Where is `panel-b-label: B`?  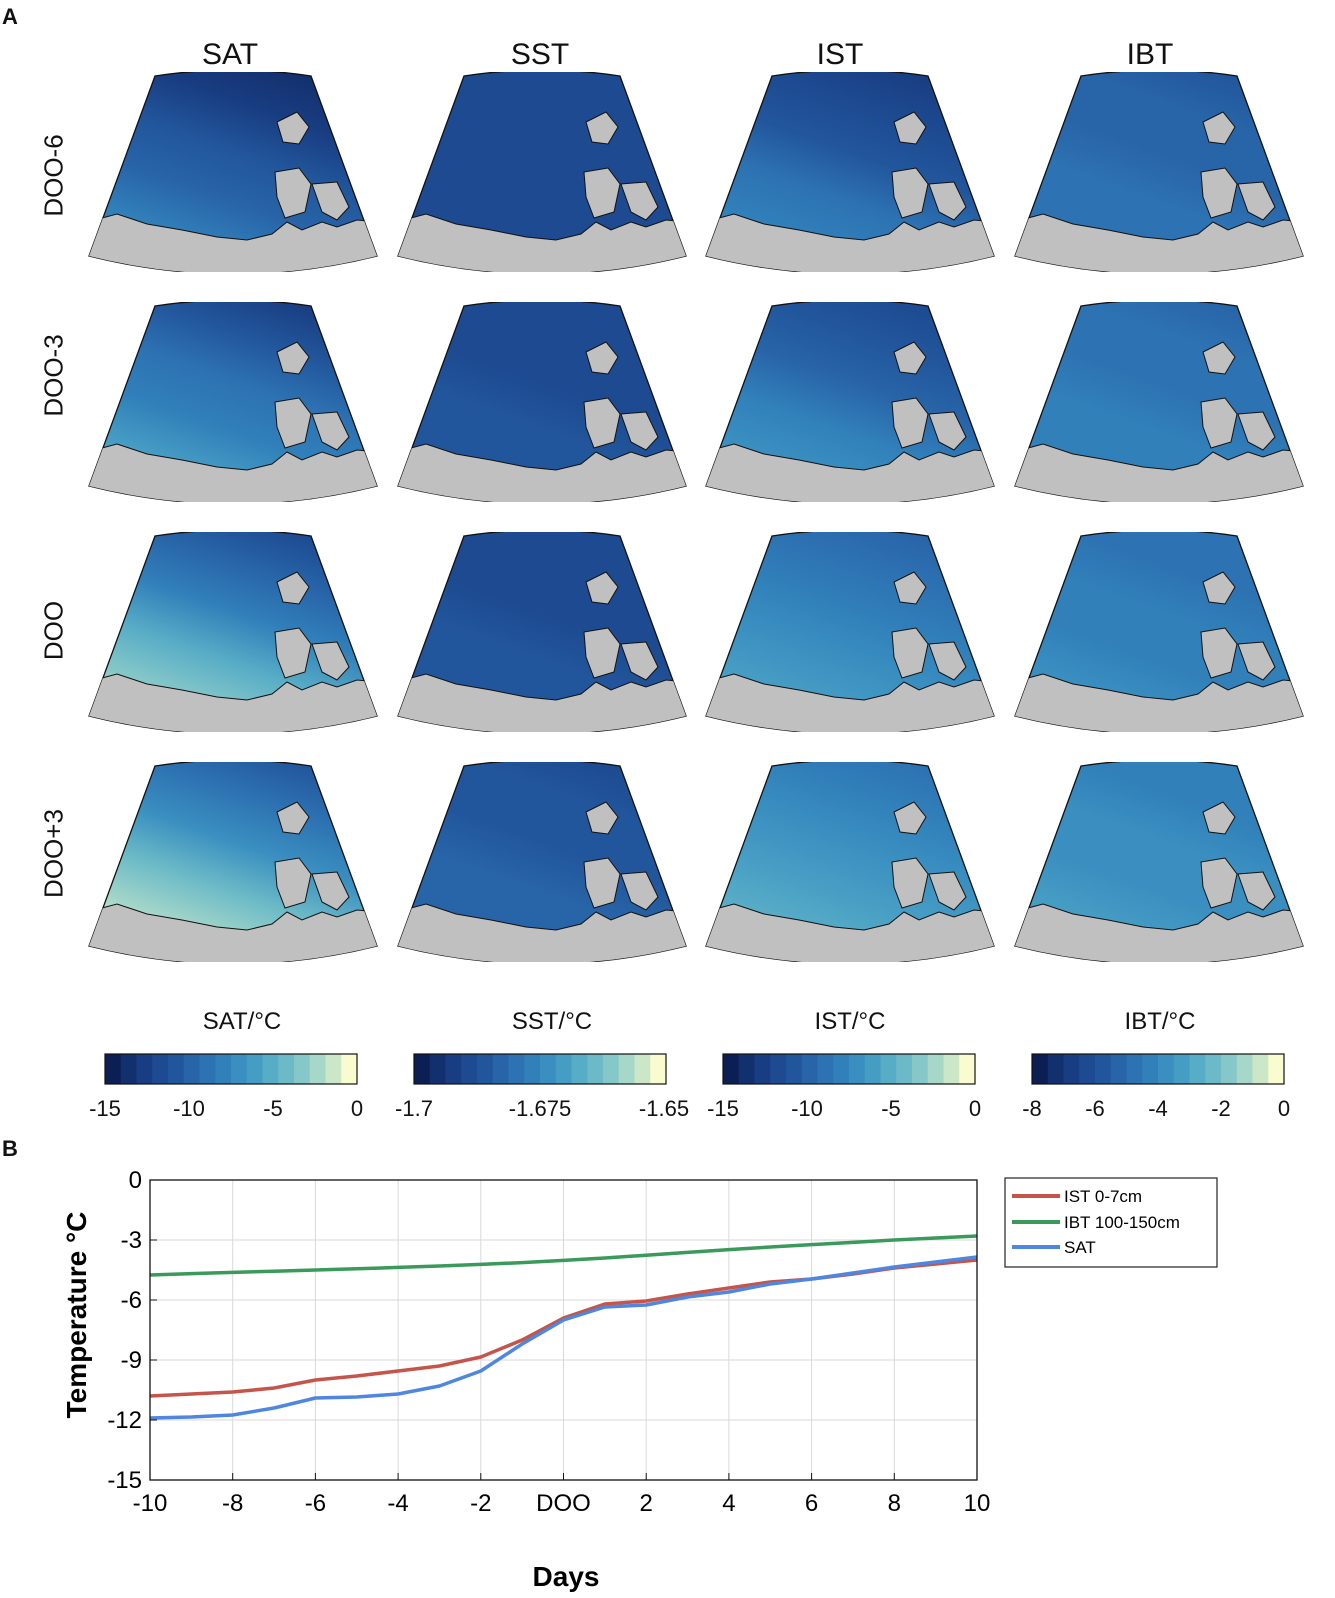 panel-b-label: B is located at coordinates (10, 1148).